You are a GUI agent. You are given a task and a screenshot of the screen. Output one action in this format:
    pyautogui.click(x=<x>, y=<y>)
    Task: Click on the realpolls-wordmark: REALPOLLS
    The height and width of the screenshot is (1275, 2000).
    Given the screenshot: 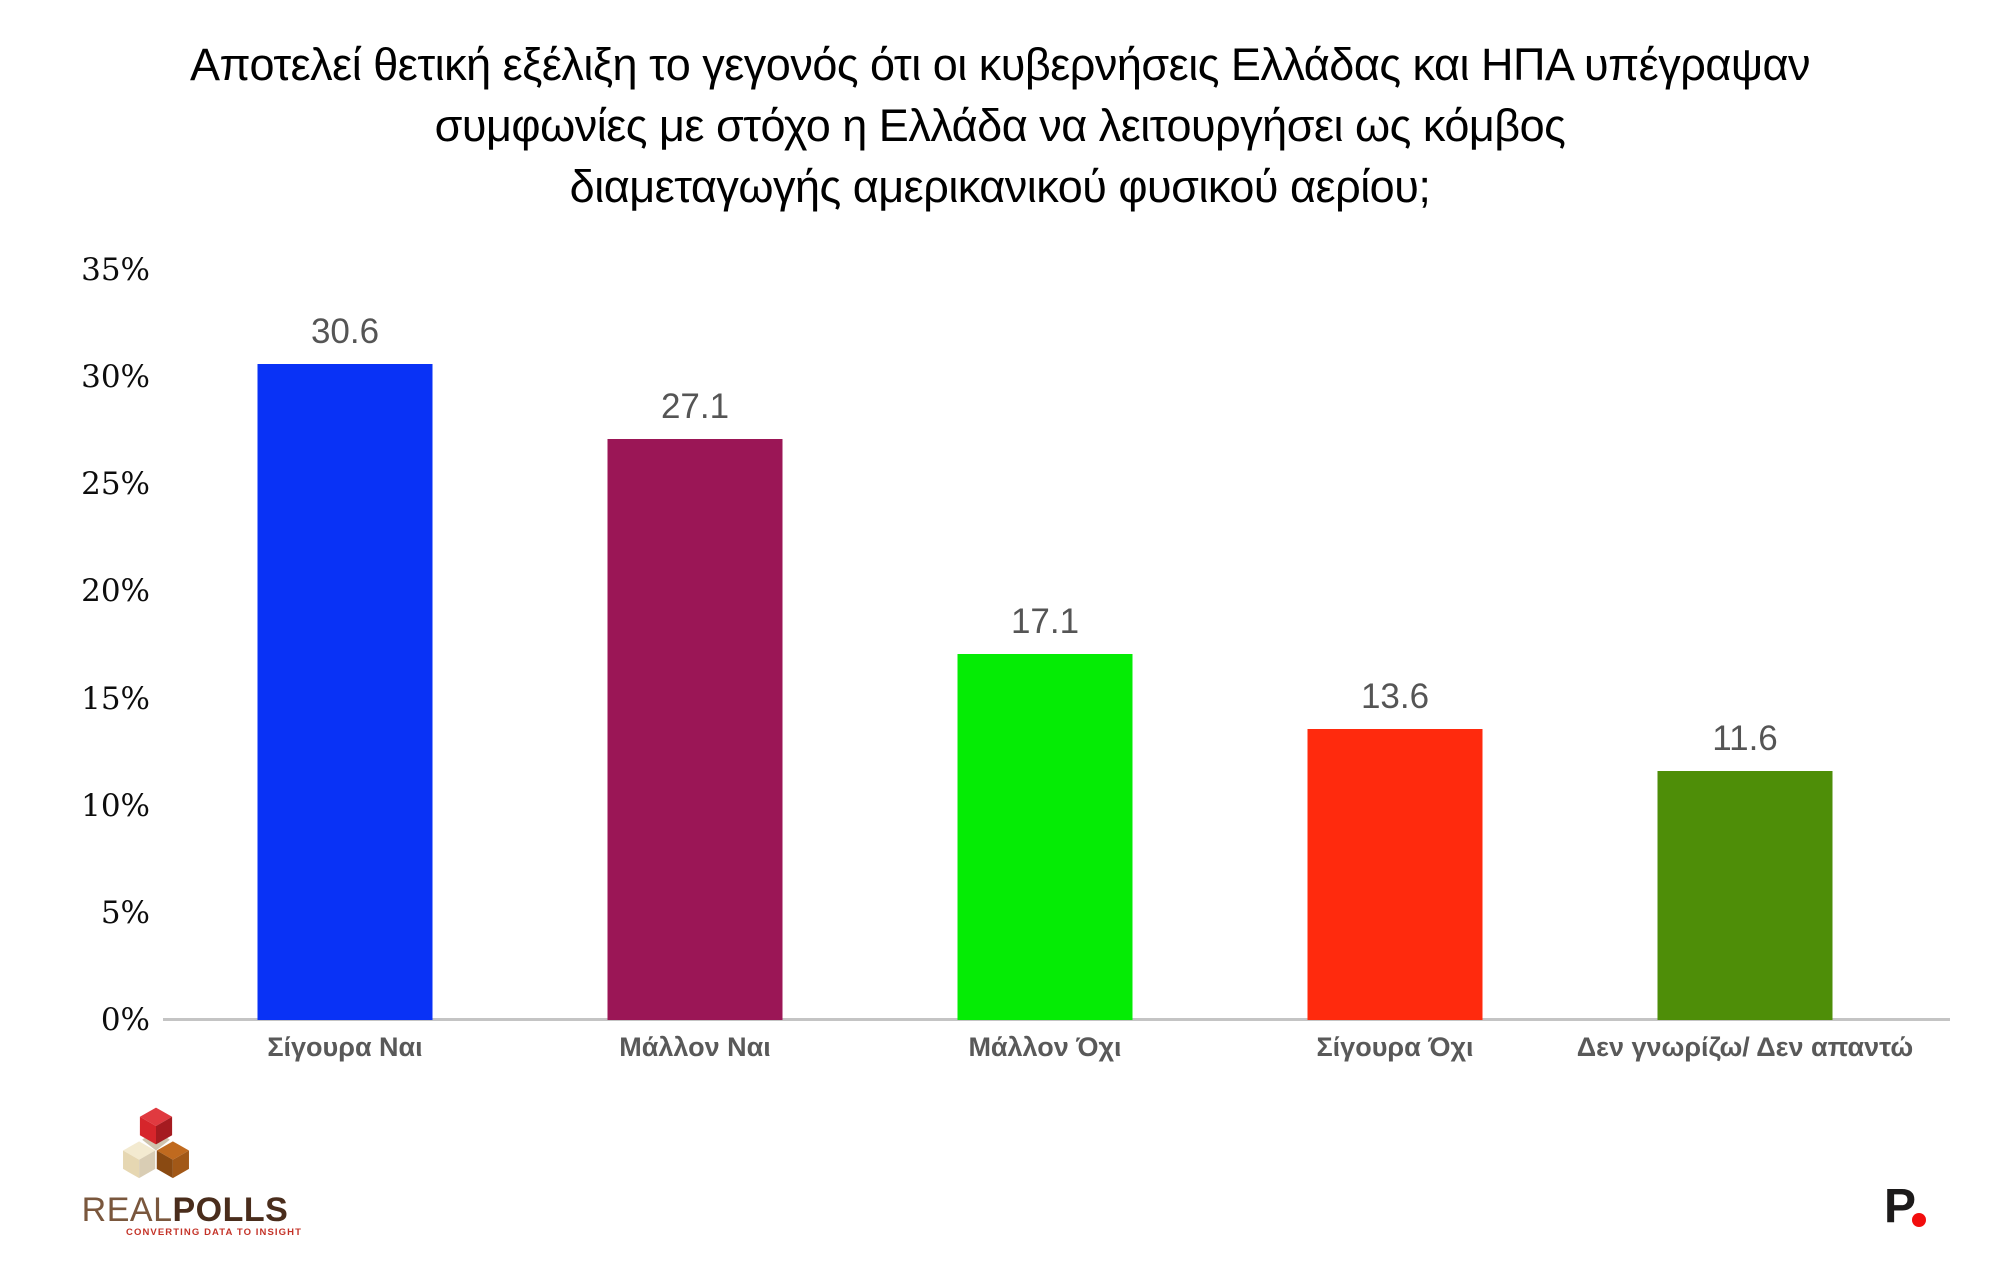 What is the action you would take?
    pyautogui.click(x=185, y=1210)
    